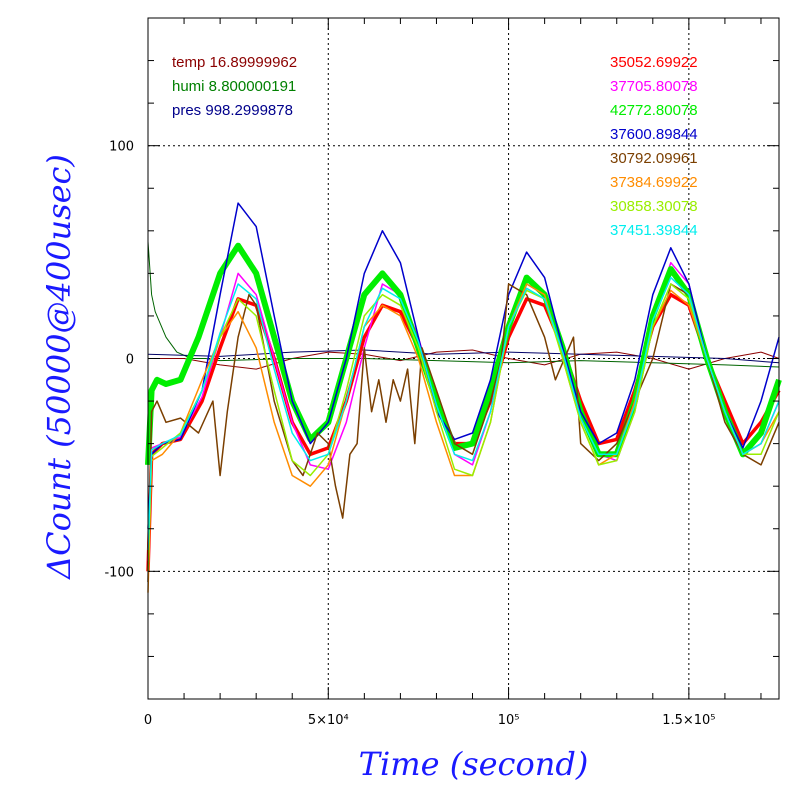  What do you see at coordinates (654, 182) in the screenshot?
I see `series-legend-entry: 37384.69922` at bounding box center [654, 182].